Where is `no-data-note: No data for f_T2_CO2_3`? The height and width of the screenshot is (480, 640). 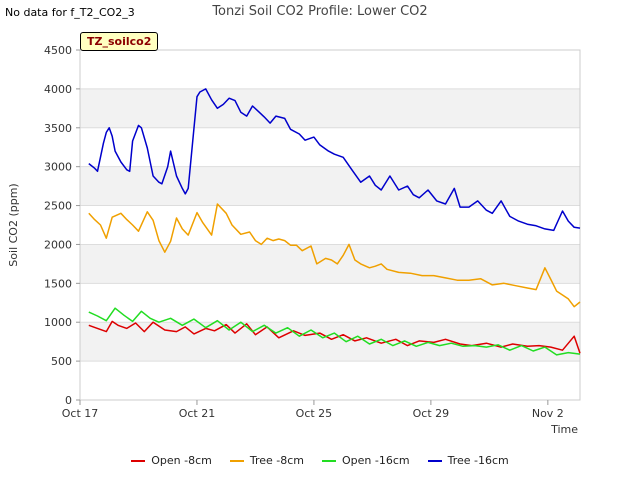 no-data-note: No data for f_T2_CO2_3 is located at coordinates (70, 12).